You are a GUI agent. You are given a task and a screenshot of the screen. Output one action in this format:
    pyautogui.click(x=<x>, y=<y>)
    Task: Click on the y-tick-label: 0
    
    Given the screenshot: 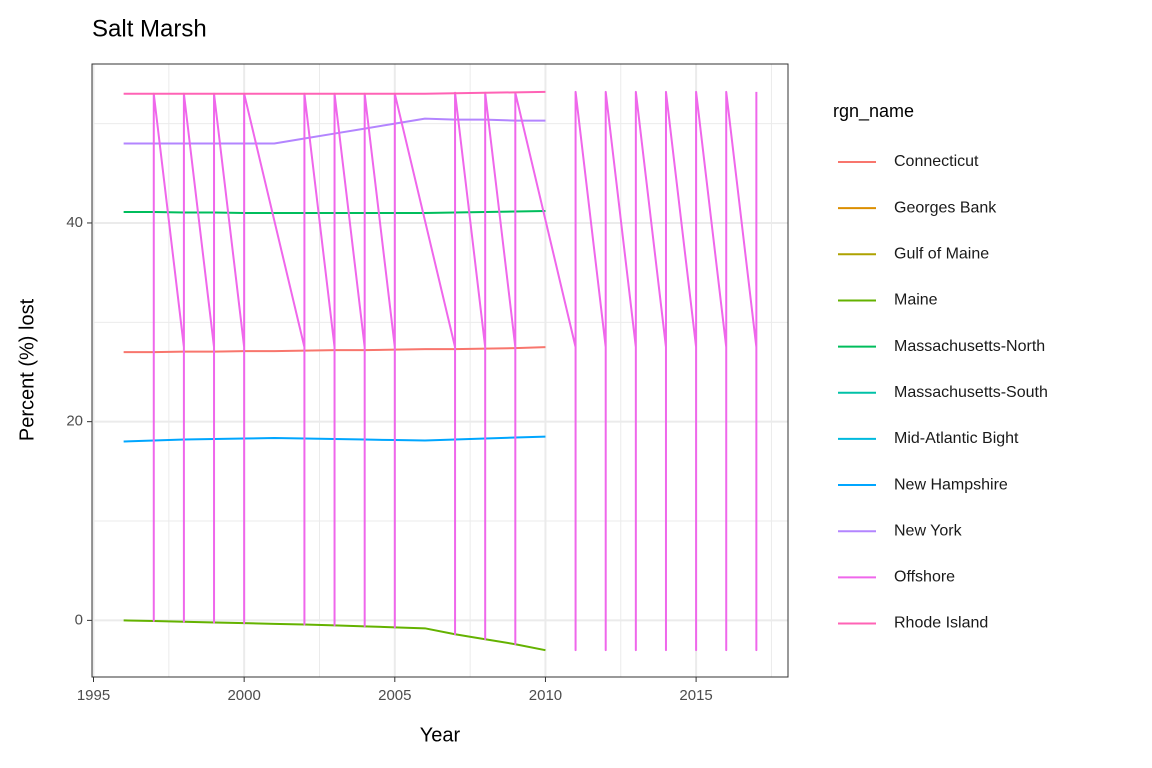 What is the action you would take?
    pyautogui.click(x=79, y=619)
    